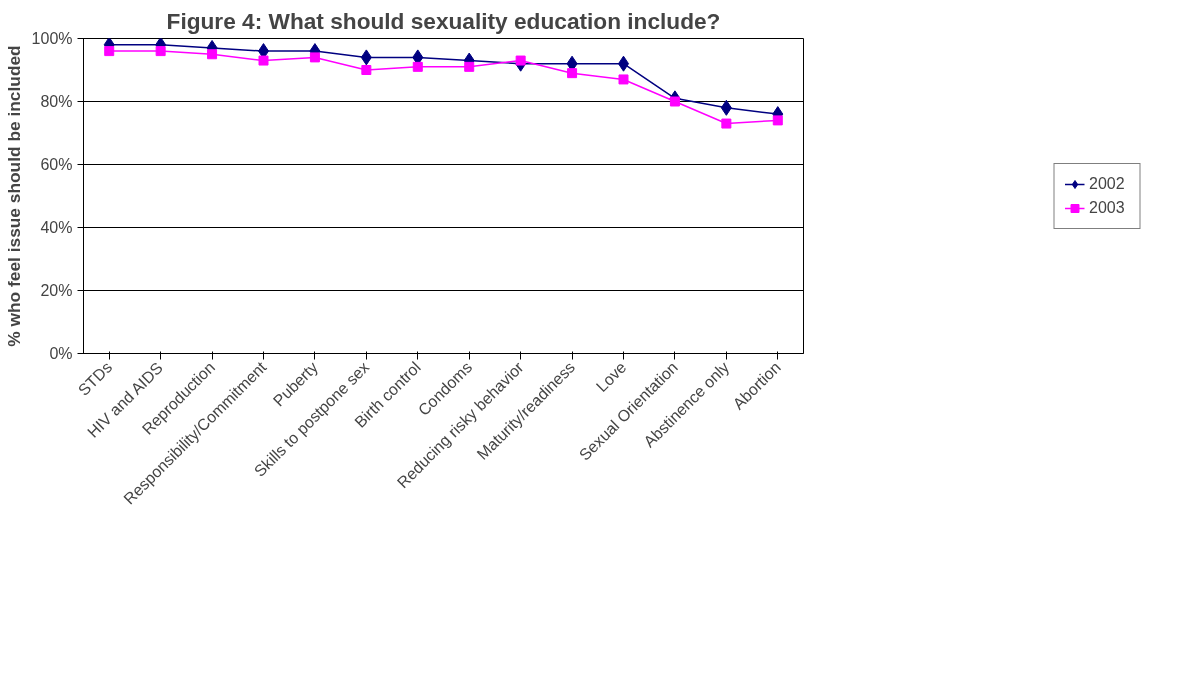  What do you see at coordinates (52, 38) in the screenshot?
I see `y-tick-label: 100%` at bounding box center [52, 38].